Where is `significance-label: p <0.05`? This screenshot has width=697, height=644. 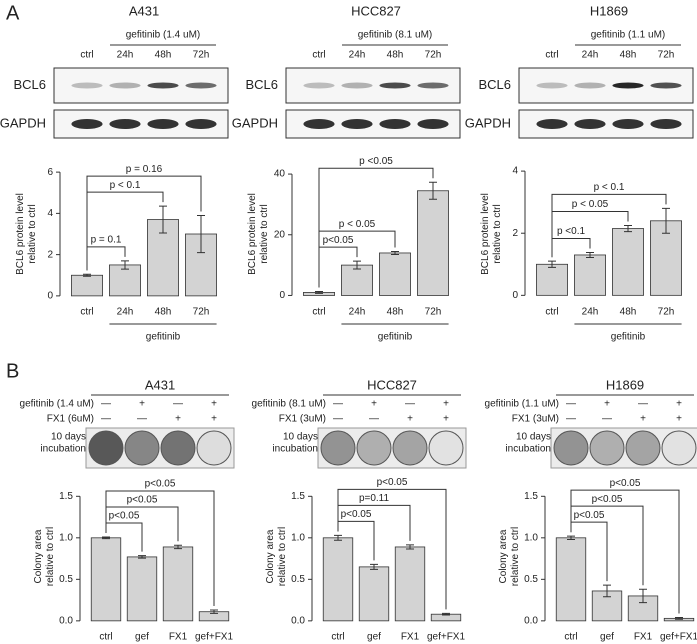 significance-label: p <0.05 is located at coordinates (376, 161).